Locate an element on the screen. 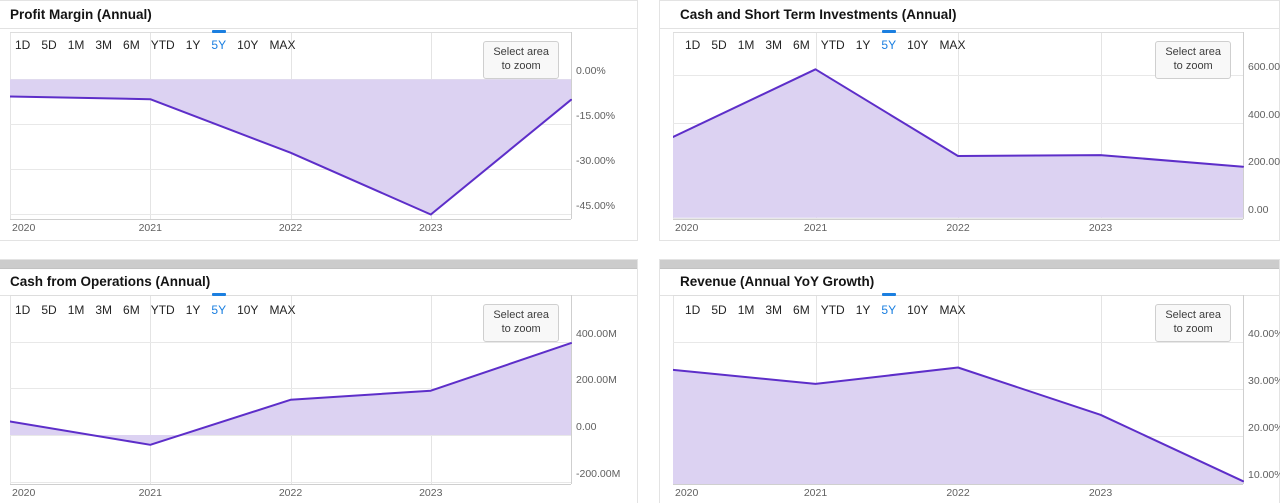 The image size is (1280, 503). chart-title: Profit Margin (Annual) is located at coordinates (81, 14).